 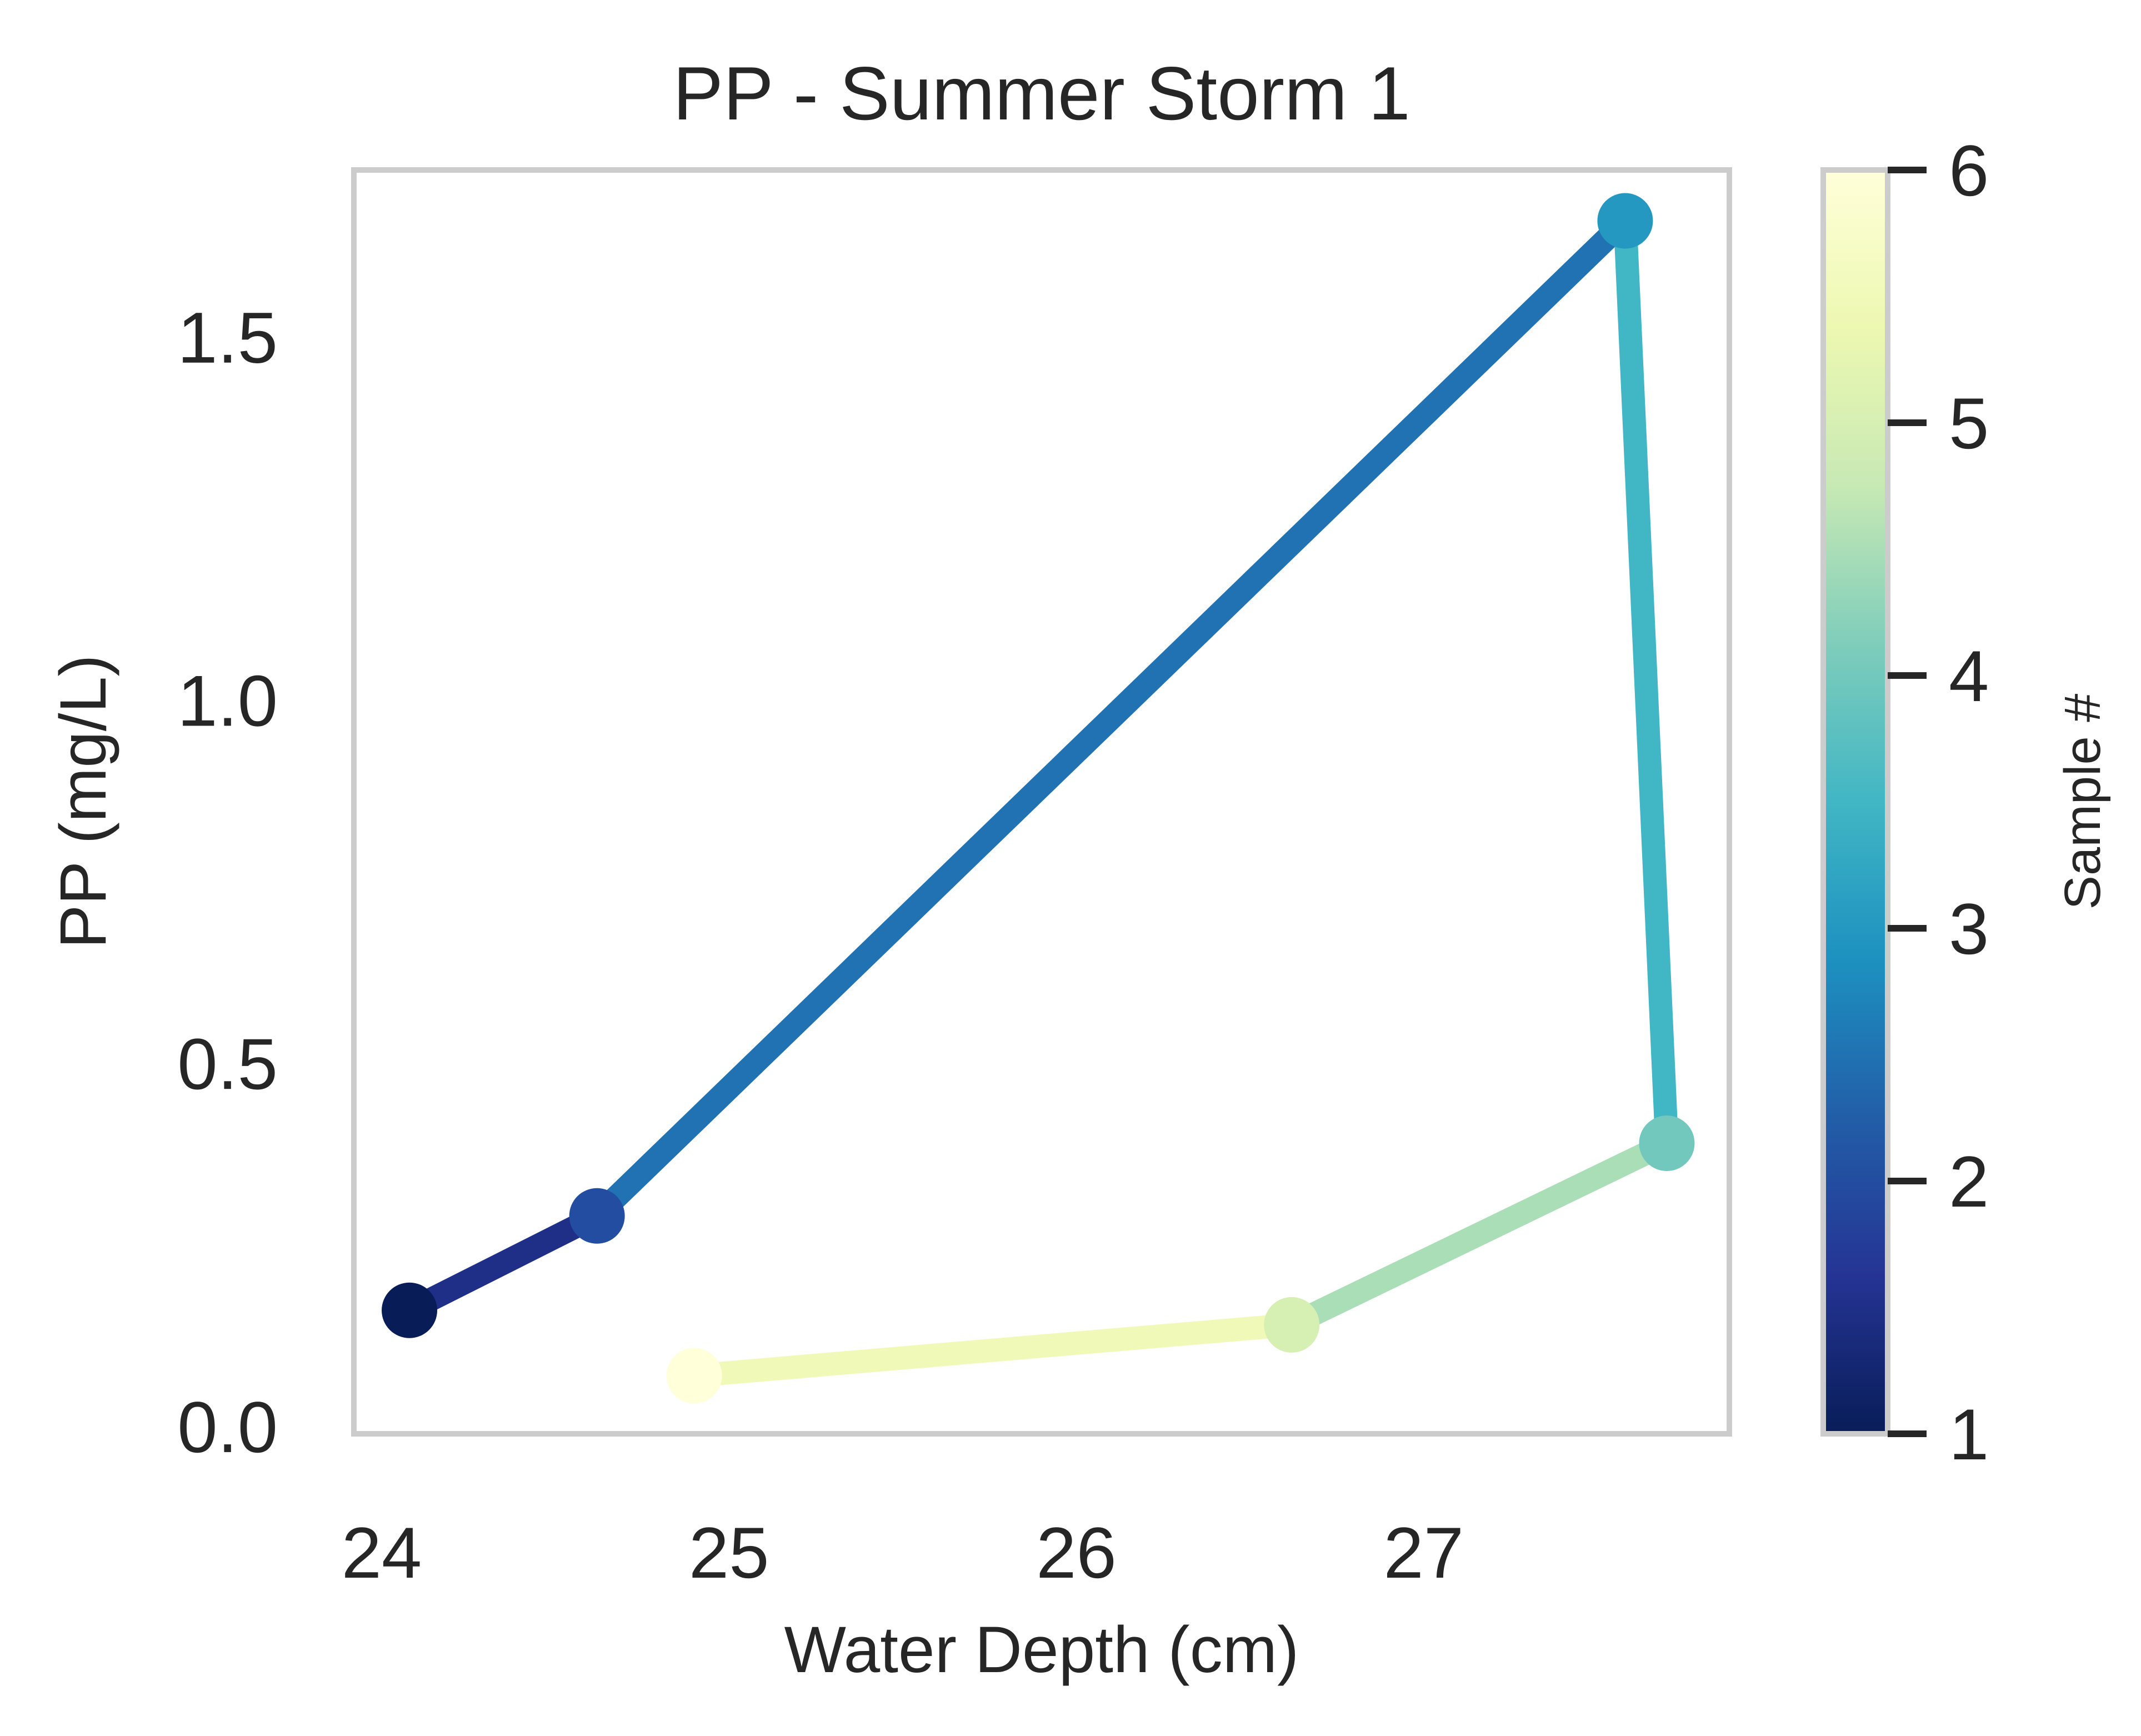 I want to click on chart-title: PP - Summer Storm 1, so click(x=1042, y=93).